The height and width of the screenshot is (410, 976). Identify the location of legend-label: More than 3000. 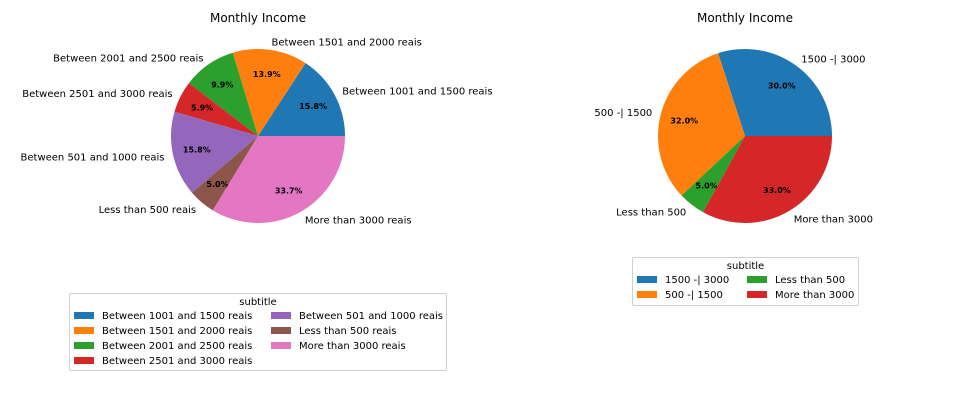
(815, 295).